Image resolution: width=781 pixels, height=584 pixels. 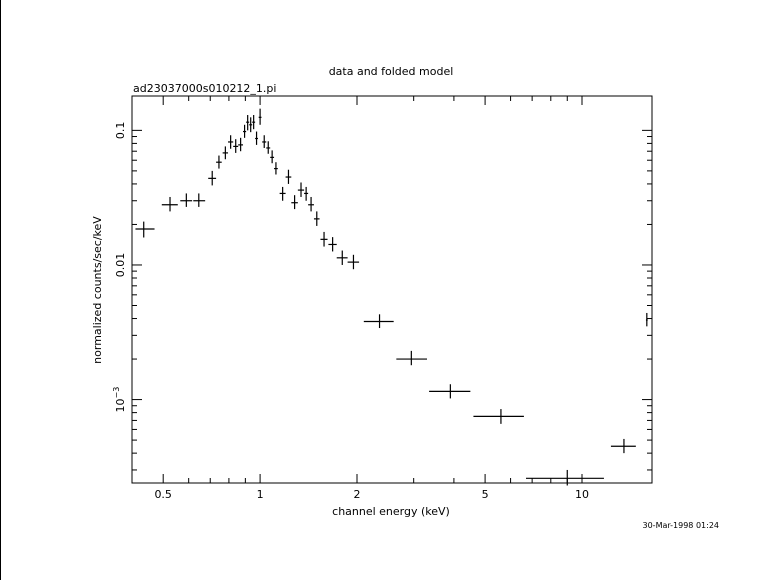 What do you see at coordinates (204, 88) in the screenshot?
I see `chart-subtitle: ad23037000s010212_1.pi` at bounding box center [204, 88].